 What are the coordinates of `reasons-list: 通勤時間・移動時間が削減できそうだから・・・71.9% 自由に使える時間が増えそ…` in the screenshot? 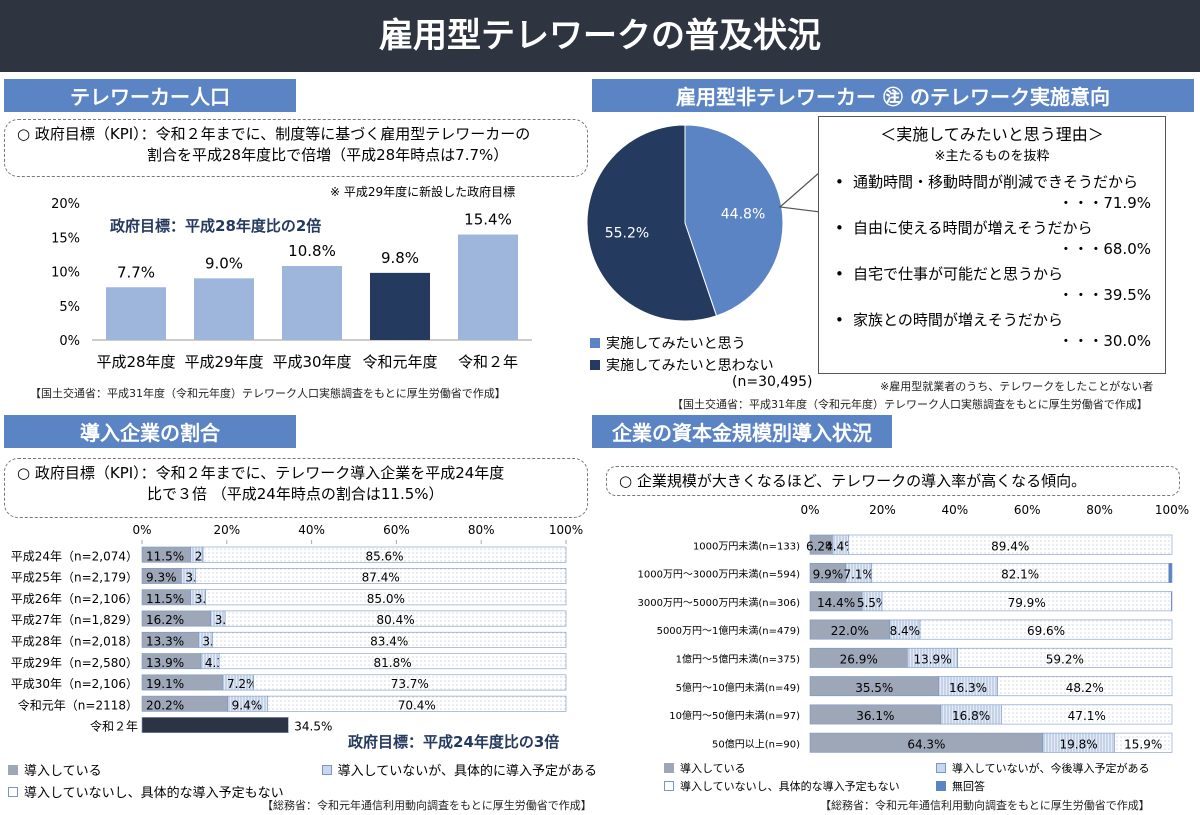 It's located at (992, 262).